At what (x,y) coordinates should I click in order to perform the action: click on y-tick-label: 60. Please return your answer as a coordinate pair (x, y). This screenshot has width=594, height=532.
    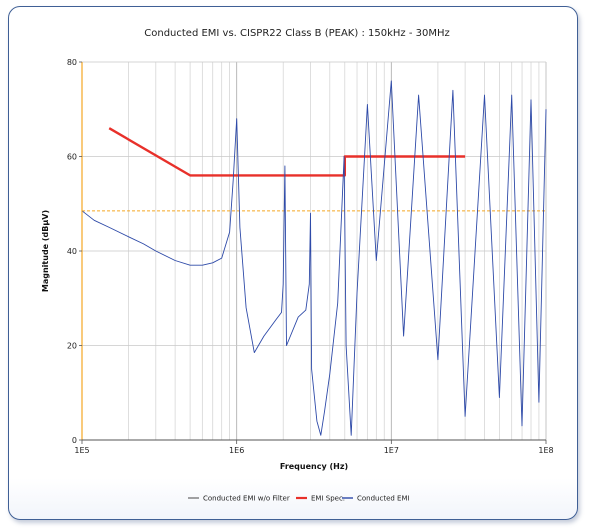
    Looking at the image, I should click on (72, 157).